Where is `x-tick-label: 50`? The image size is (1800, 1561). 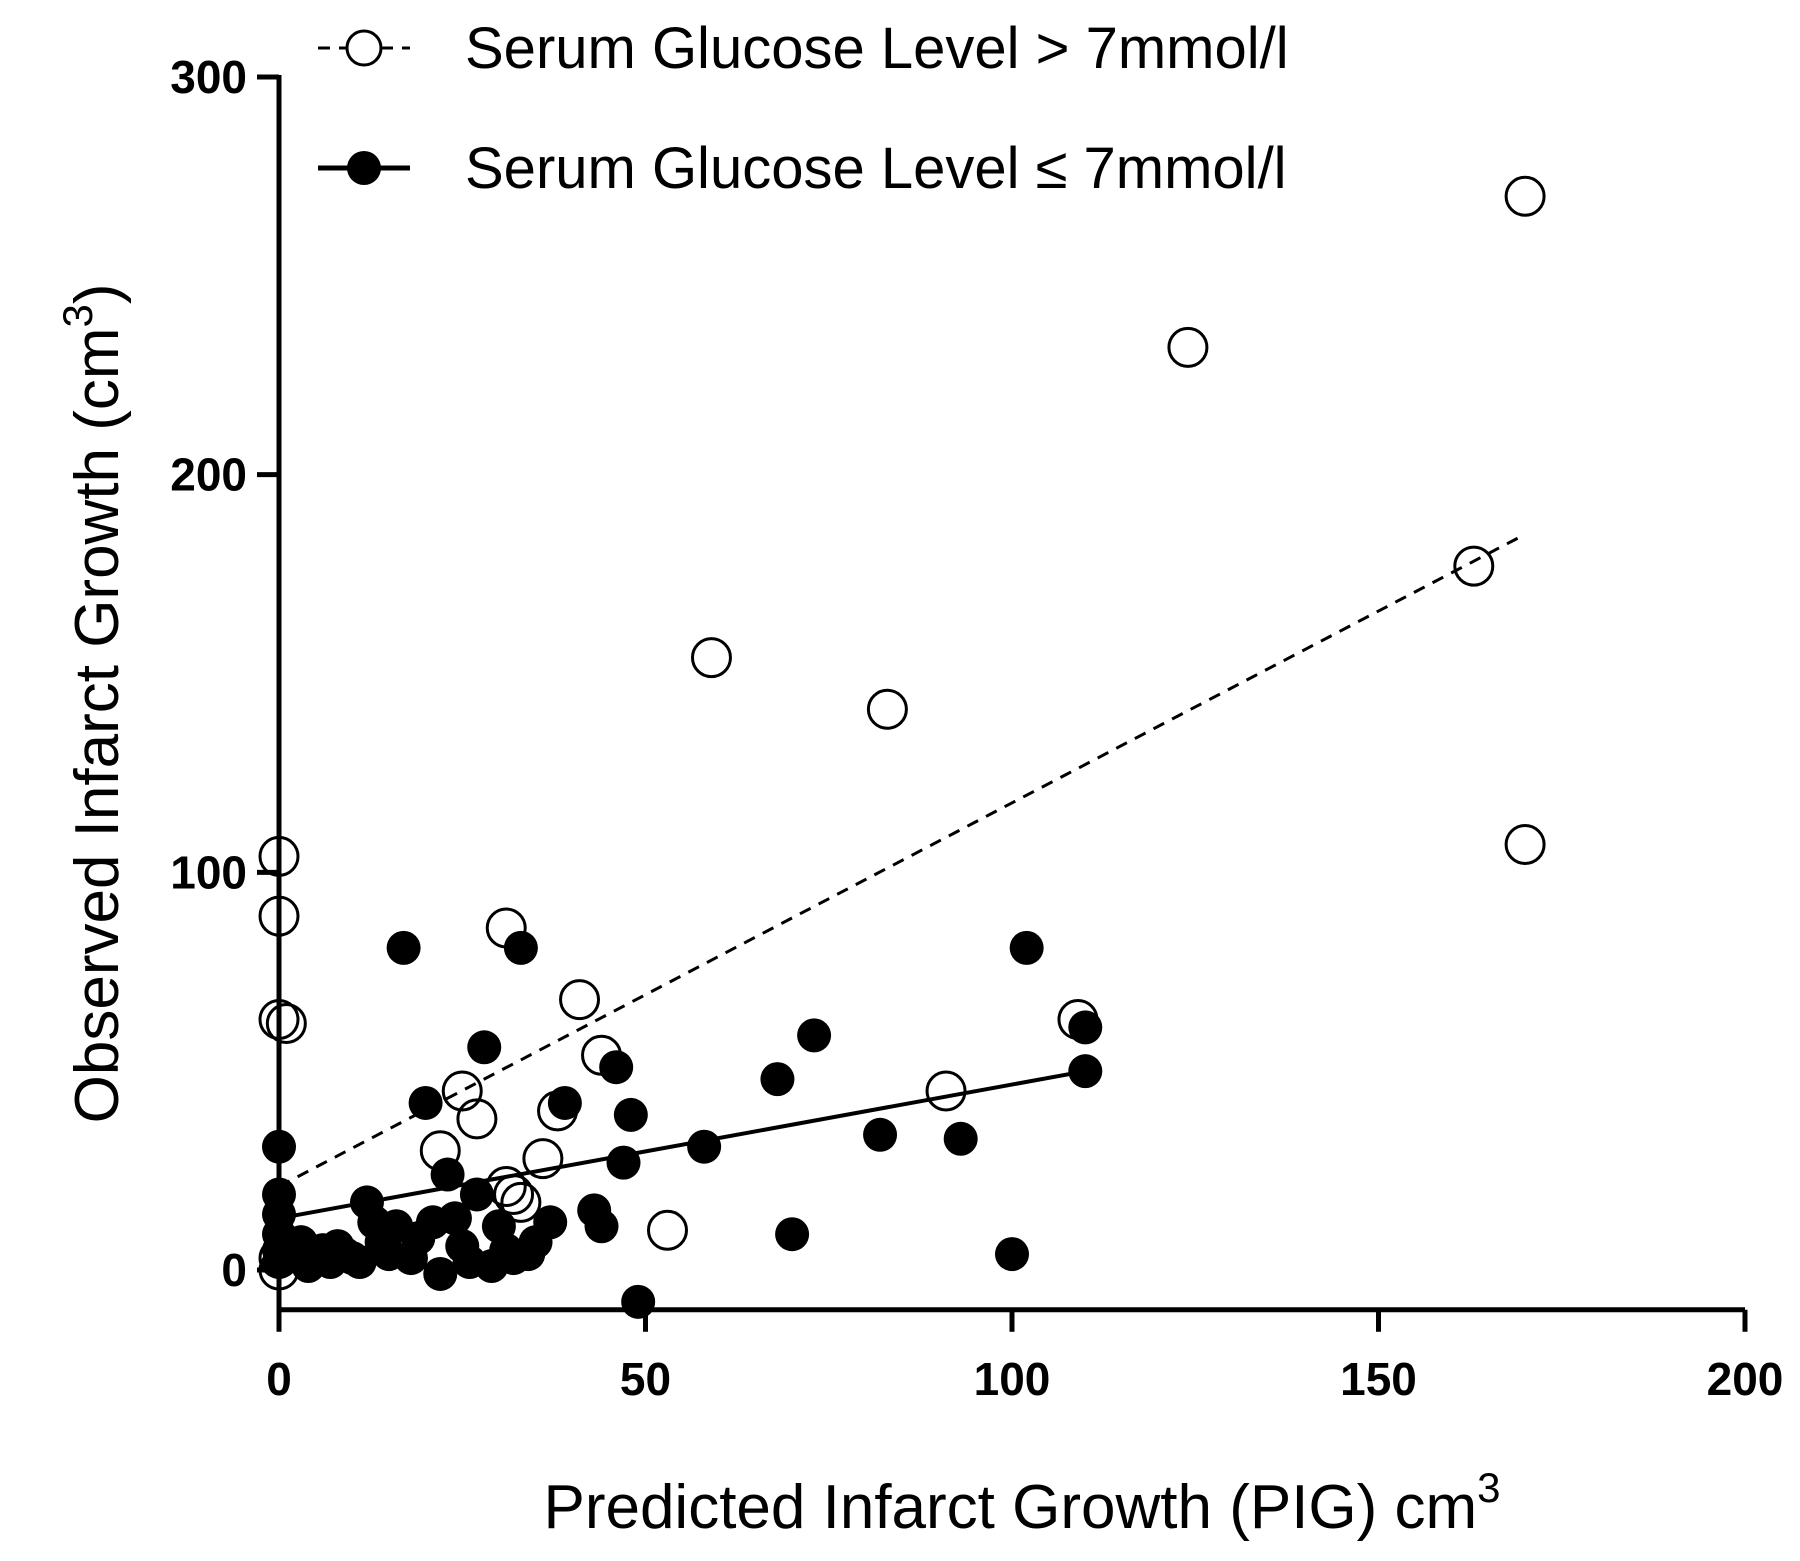 x-tick-label: 50 is located at coordinates (645, 1379).